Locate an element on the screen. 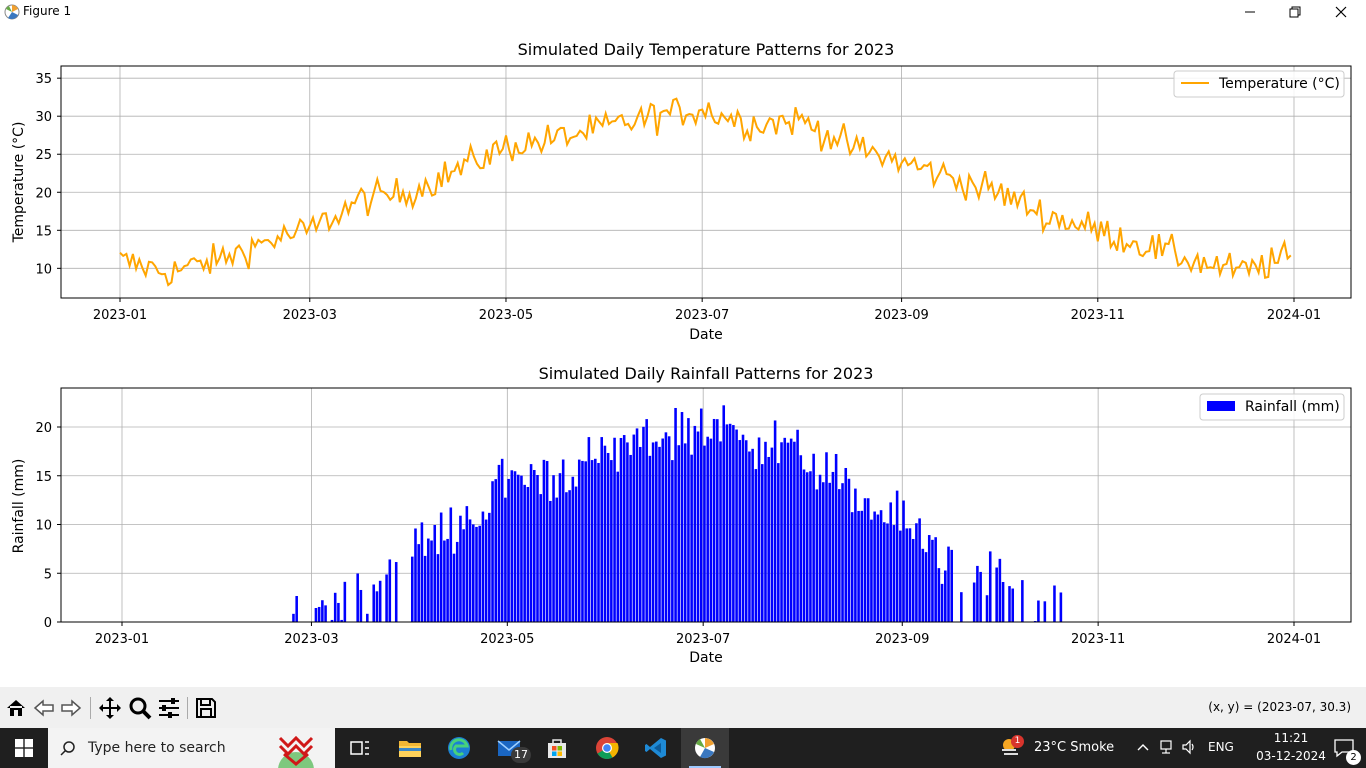 The width and height of the screenshot is (1366, 768). vscode-button is located at coordinates (656, 748).